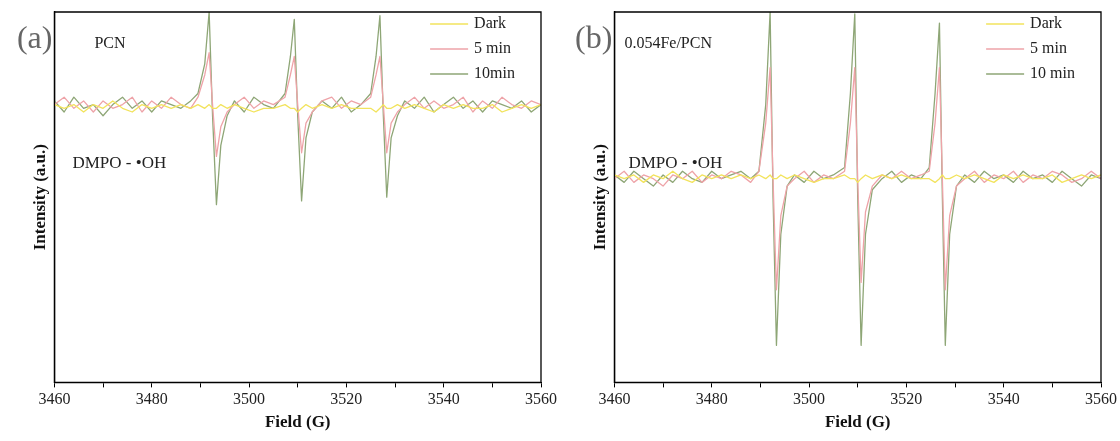  What do you see at coordinates (1052, 73) in the screenshot?
I see `legend-label: 10 min` at bounding box center [1052, 73].